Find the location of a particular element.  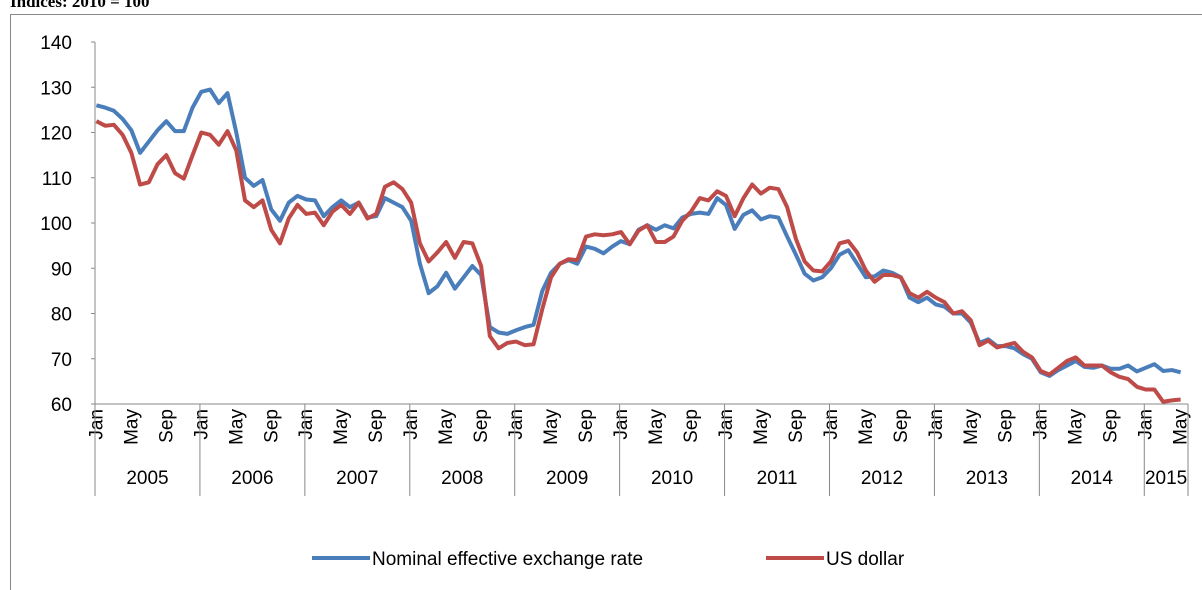

y-tick-label: 80 is located at coordinates (61, 315).